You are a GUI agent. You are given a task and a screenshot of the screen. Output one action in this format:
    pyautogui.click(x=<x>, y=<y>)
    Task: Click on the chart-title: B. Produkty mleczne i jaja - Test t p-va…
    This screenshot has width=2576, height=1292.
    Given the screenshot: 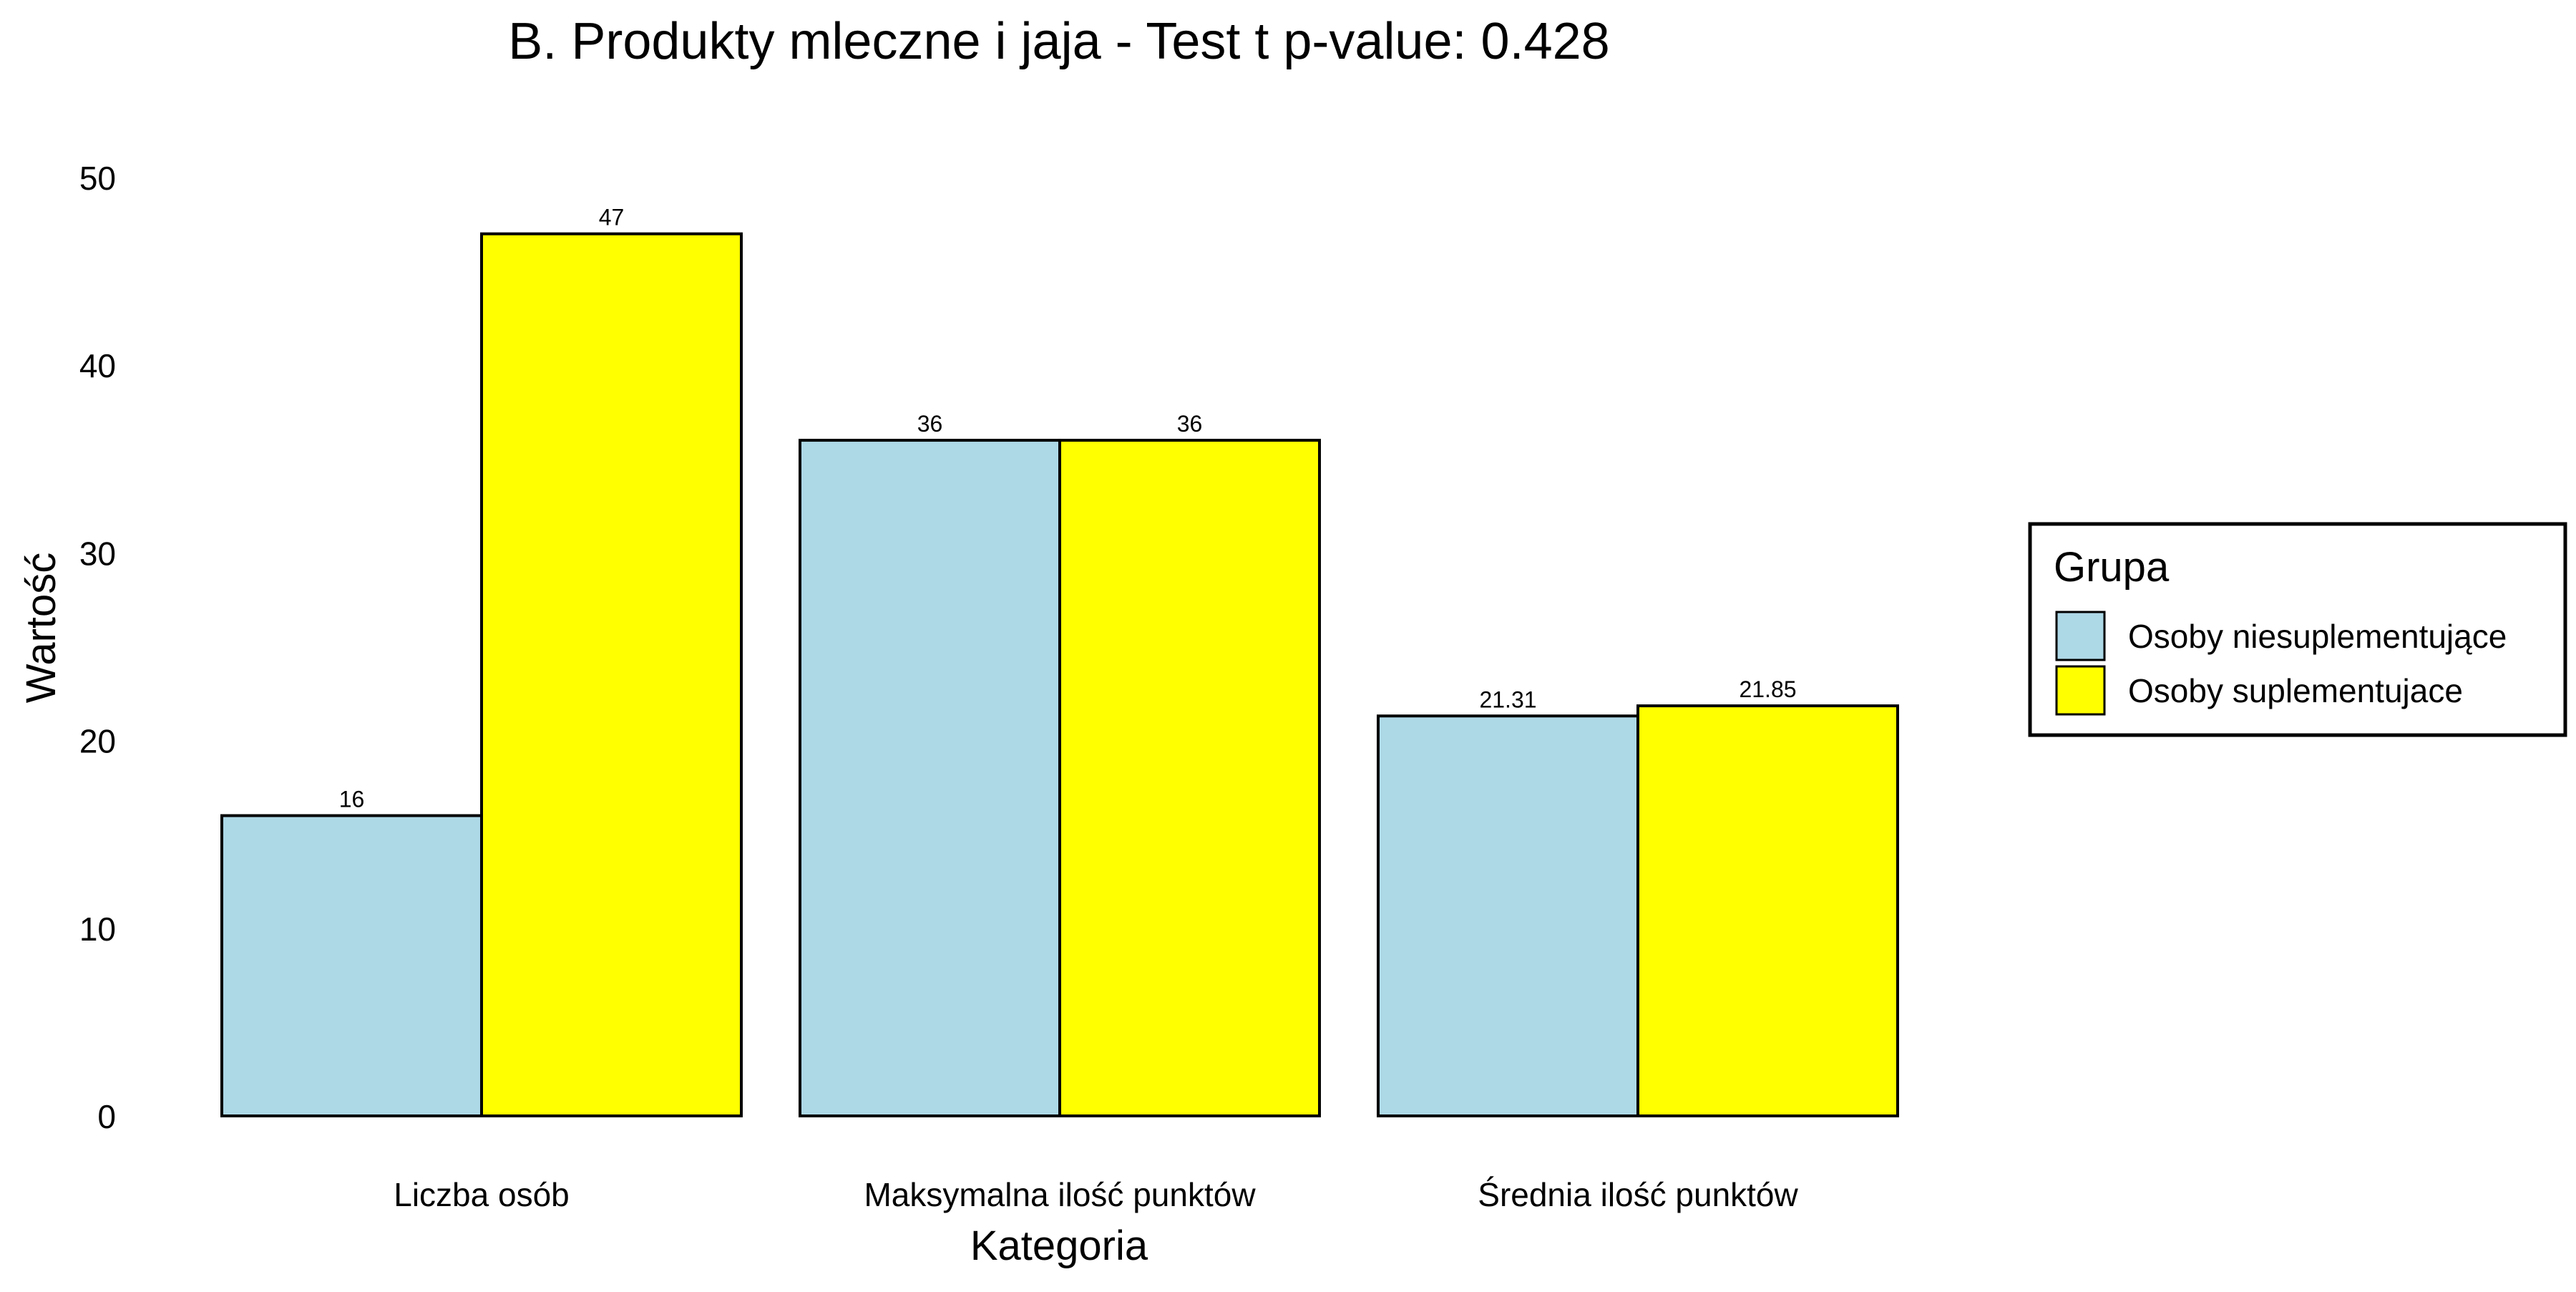 What is the action you would take?
    pyautogui.click(x=1058, y=41)
    